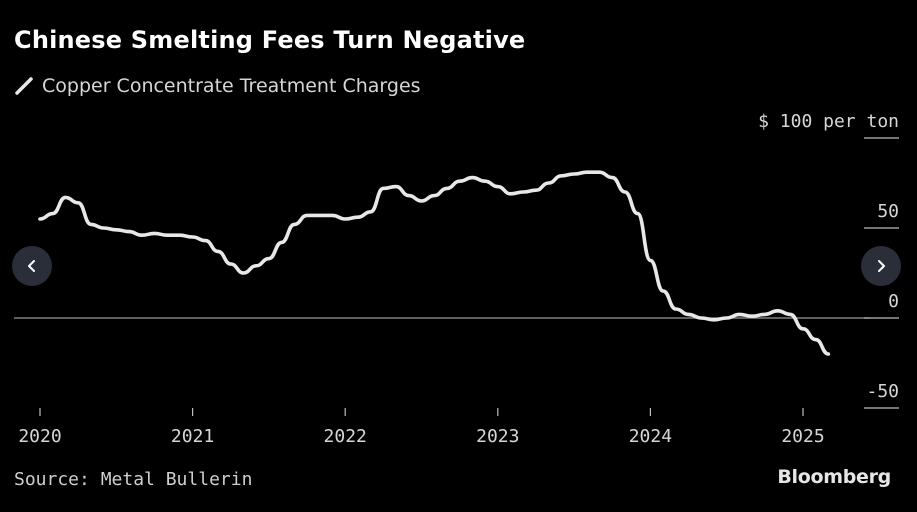  I want to click on legend: Copper Concentrate Treatment Charges, so click(217, 86).